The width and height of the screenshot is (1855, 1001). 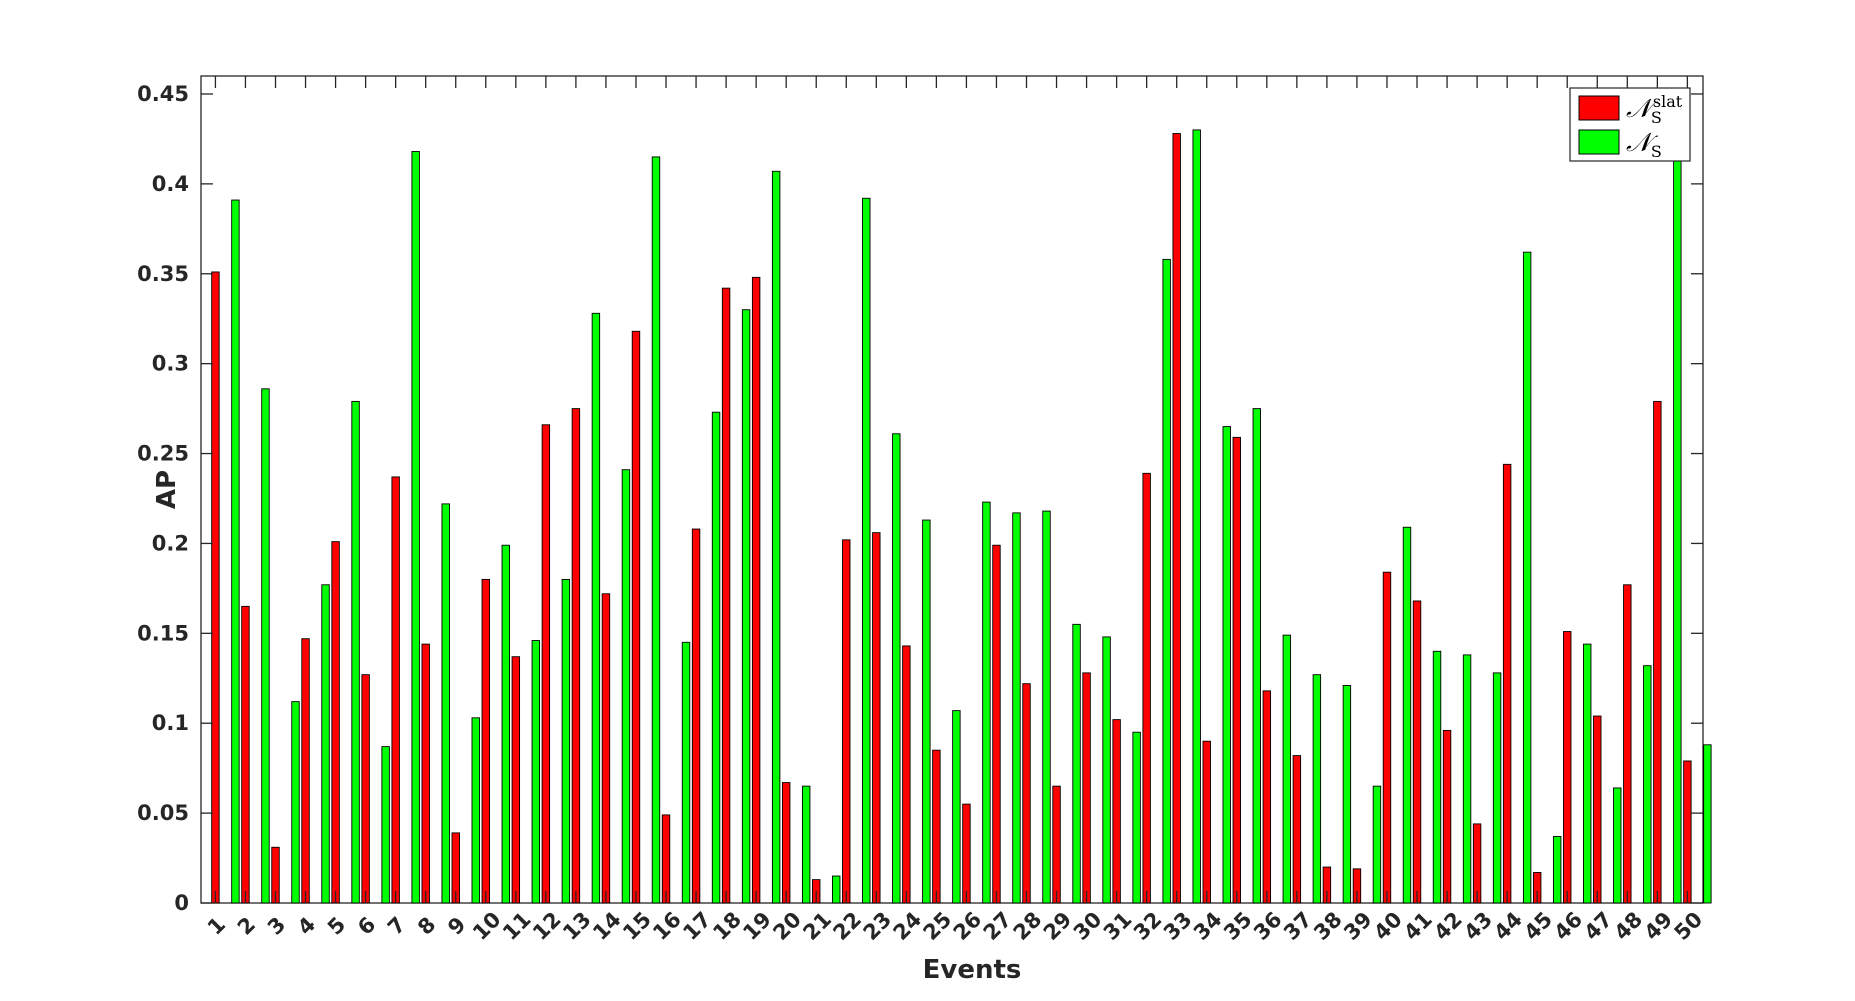 I want to click on x-tick-label: 50, so click(x=1689, y=926).